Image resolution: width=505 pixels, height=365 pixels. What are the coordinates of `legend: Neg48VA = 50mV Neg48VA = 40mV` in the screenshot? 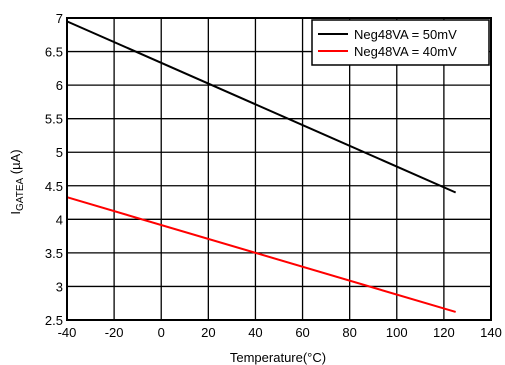 It's located at (400, 42).